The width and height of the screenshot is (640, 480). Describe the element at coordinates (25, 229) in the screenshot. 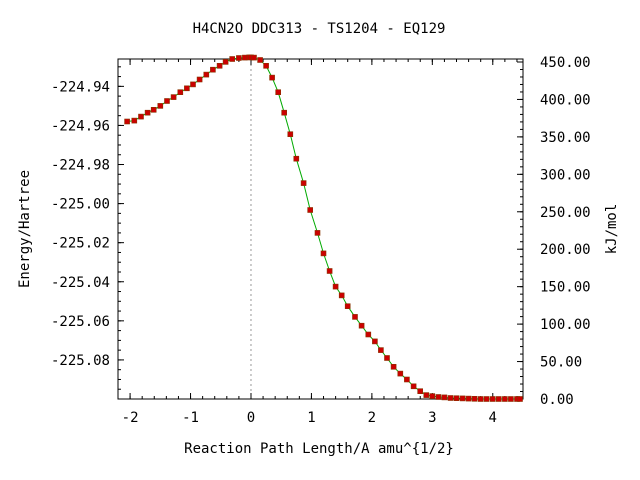

I see `y-axis-label: Energy/Hartree` at that location.